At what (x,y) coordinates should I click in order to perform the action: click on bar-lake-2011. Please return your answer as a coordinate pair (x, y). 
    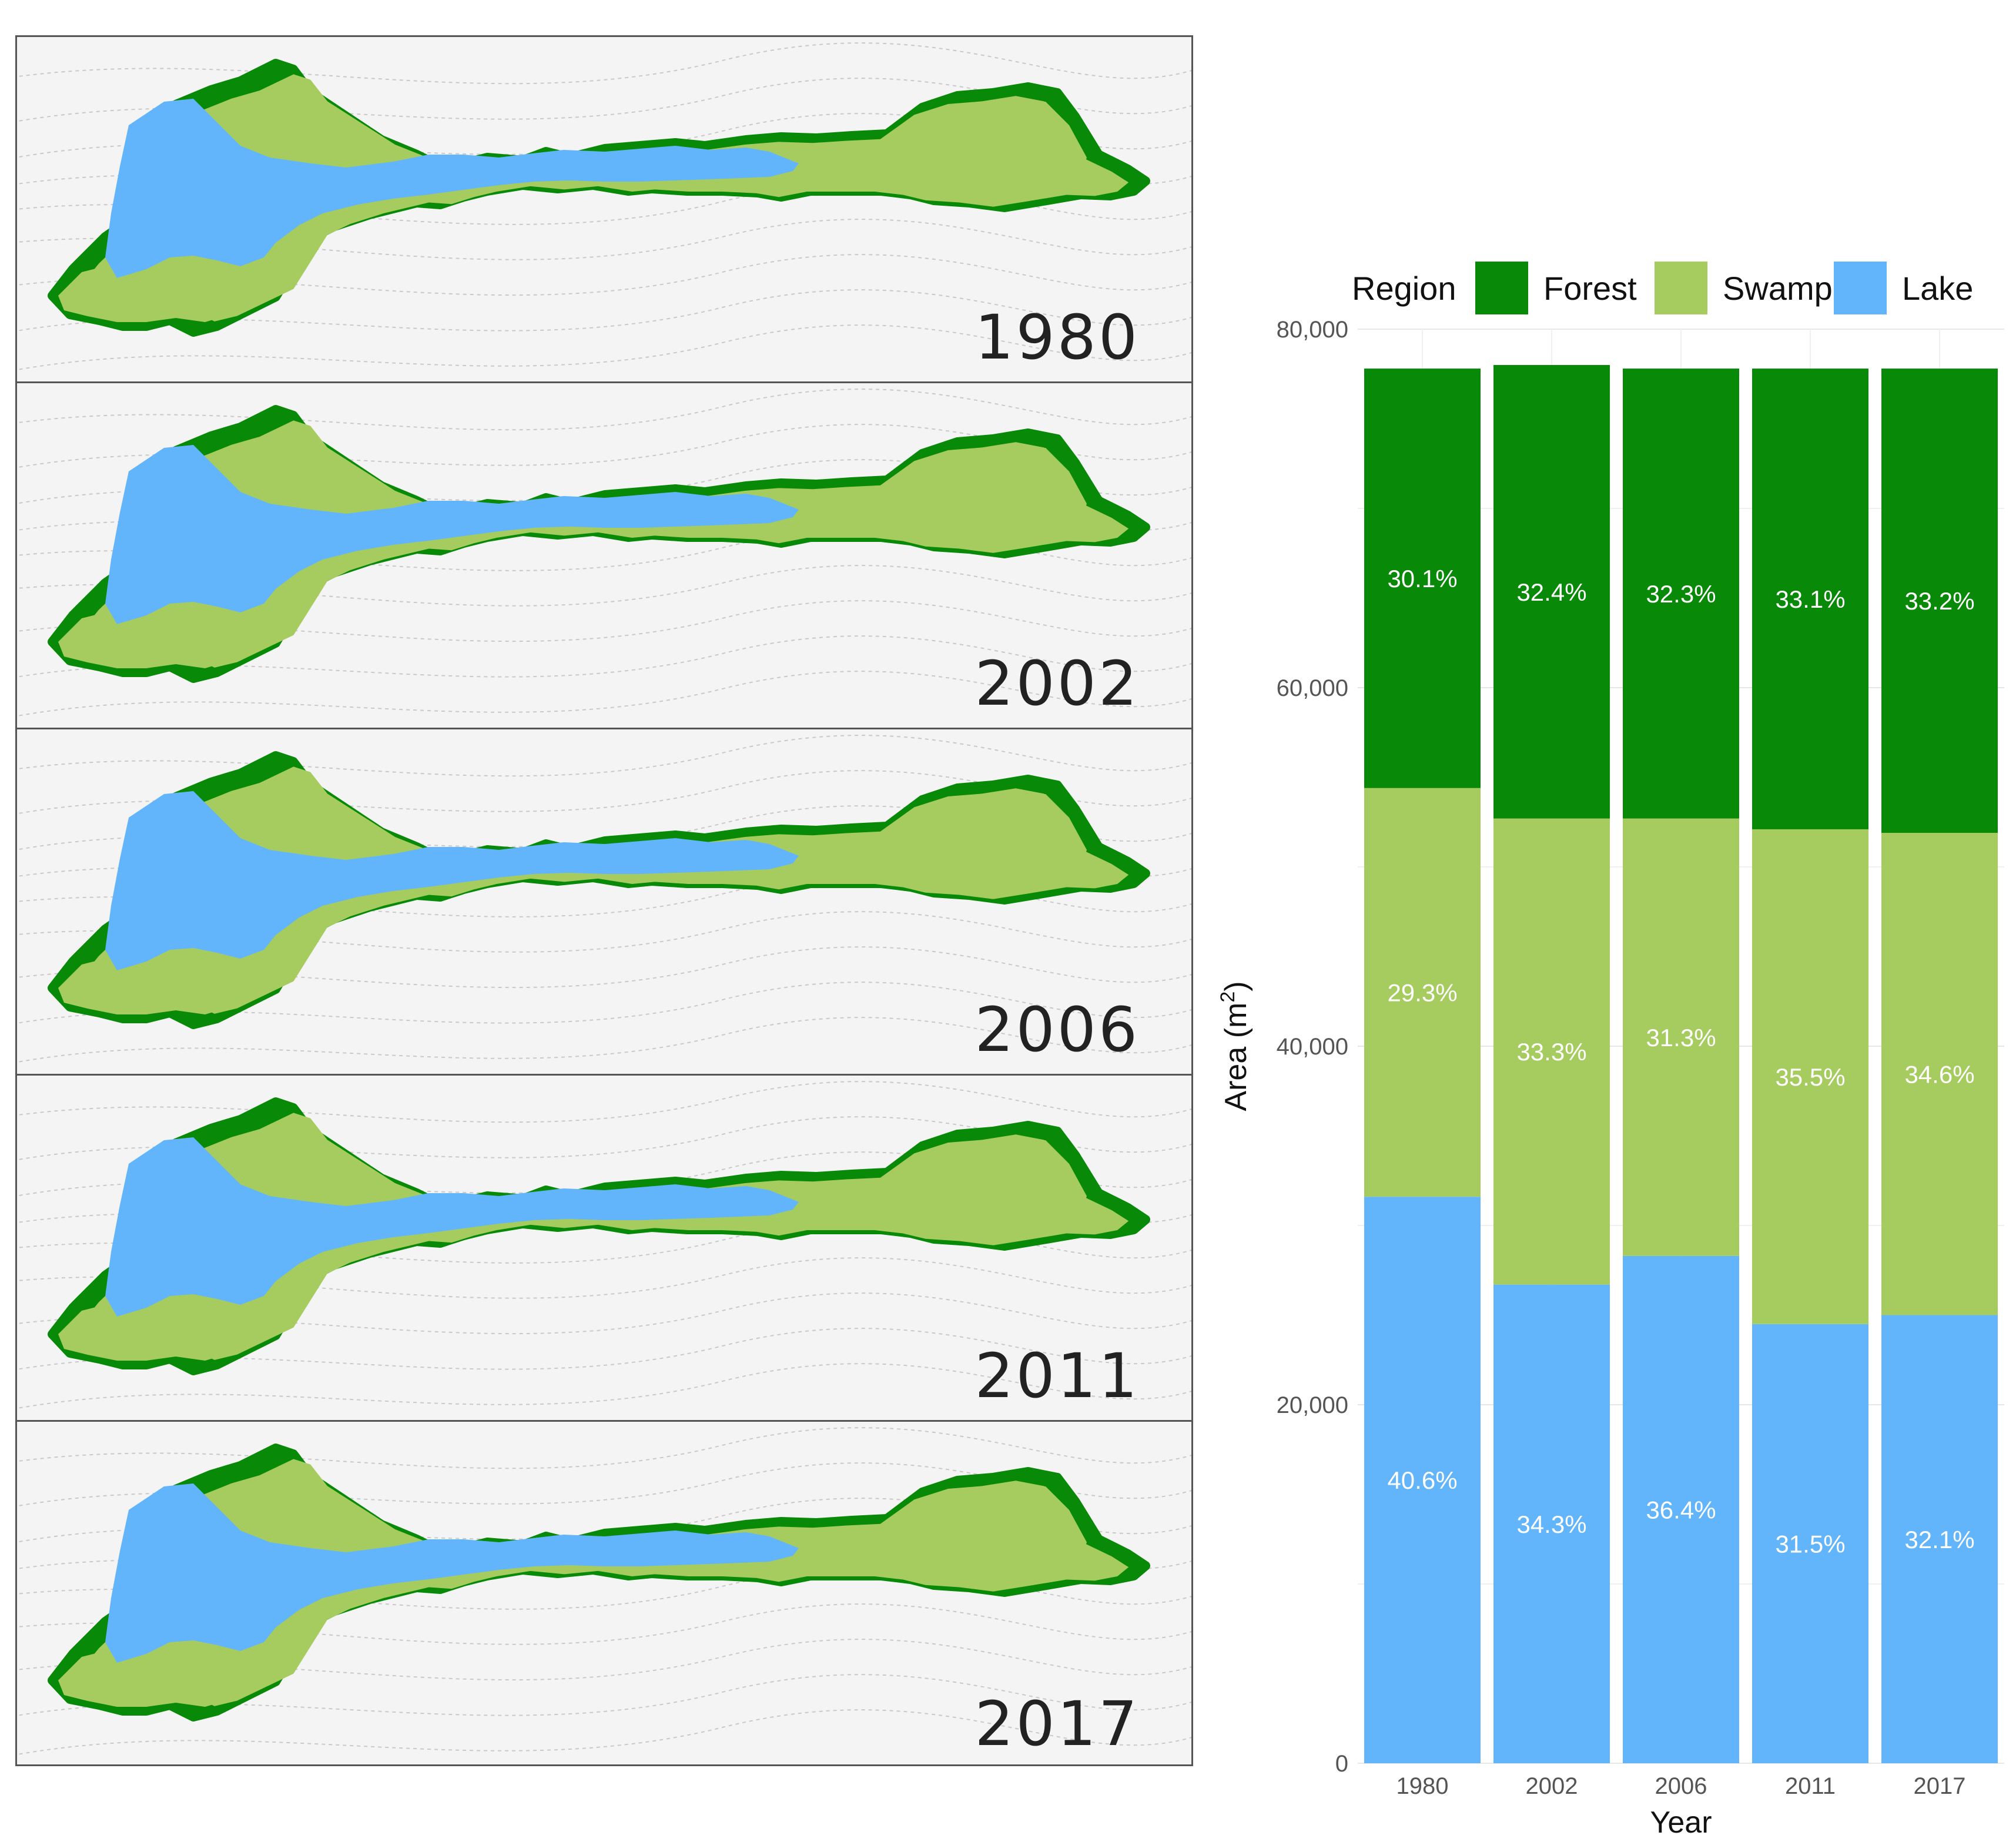
    Looking at the image, I should click on (1810, 1543).